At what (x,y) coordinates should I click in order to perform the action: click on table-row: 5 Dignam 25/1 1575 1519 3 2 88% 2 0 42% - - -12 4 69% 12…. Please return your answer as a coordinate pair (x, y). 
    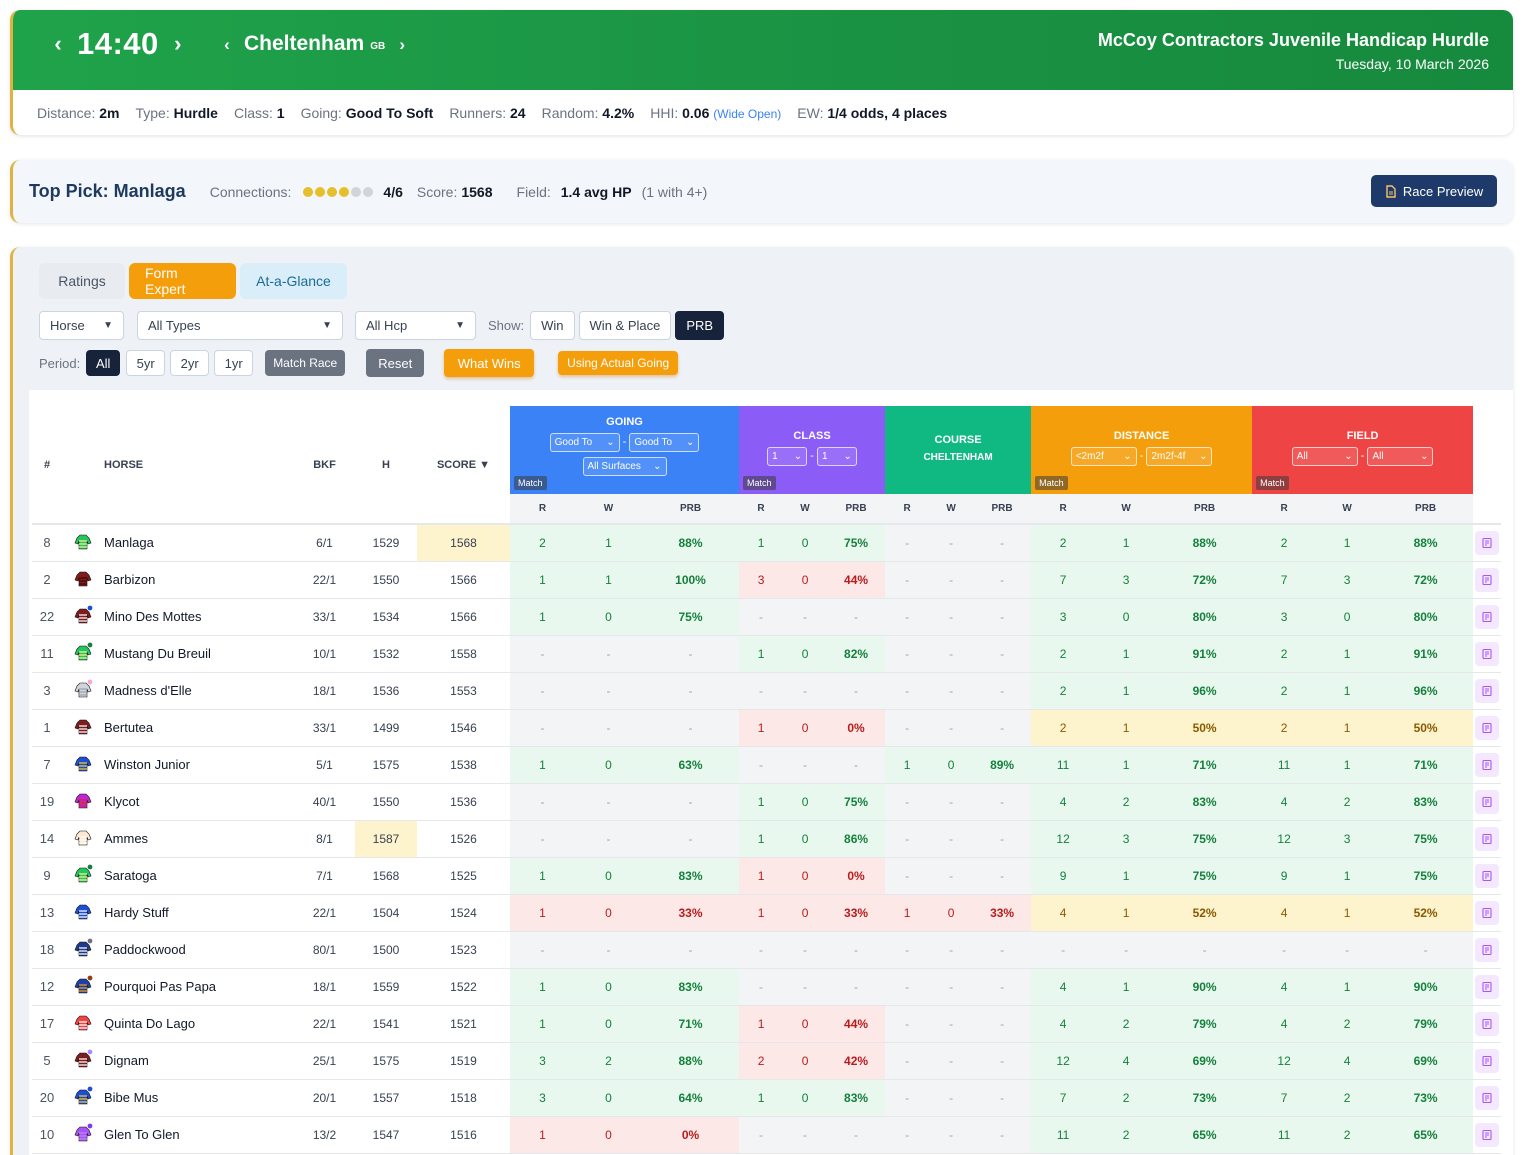
    Looking at the image, I should click on (767, 1060).